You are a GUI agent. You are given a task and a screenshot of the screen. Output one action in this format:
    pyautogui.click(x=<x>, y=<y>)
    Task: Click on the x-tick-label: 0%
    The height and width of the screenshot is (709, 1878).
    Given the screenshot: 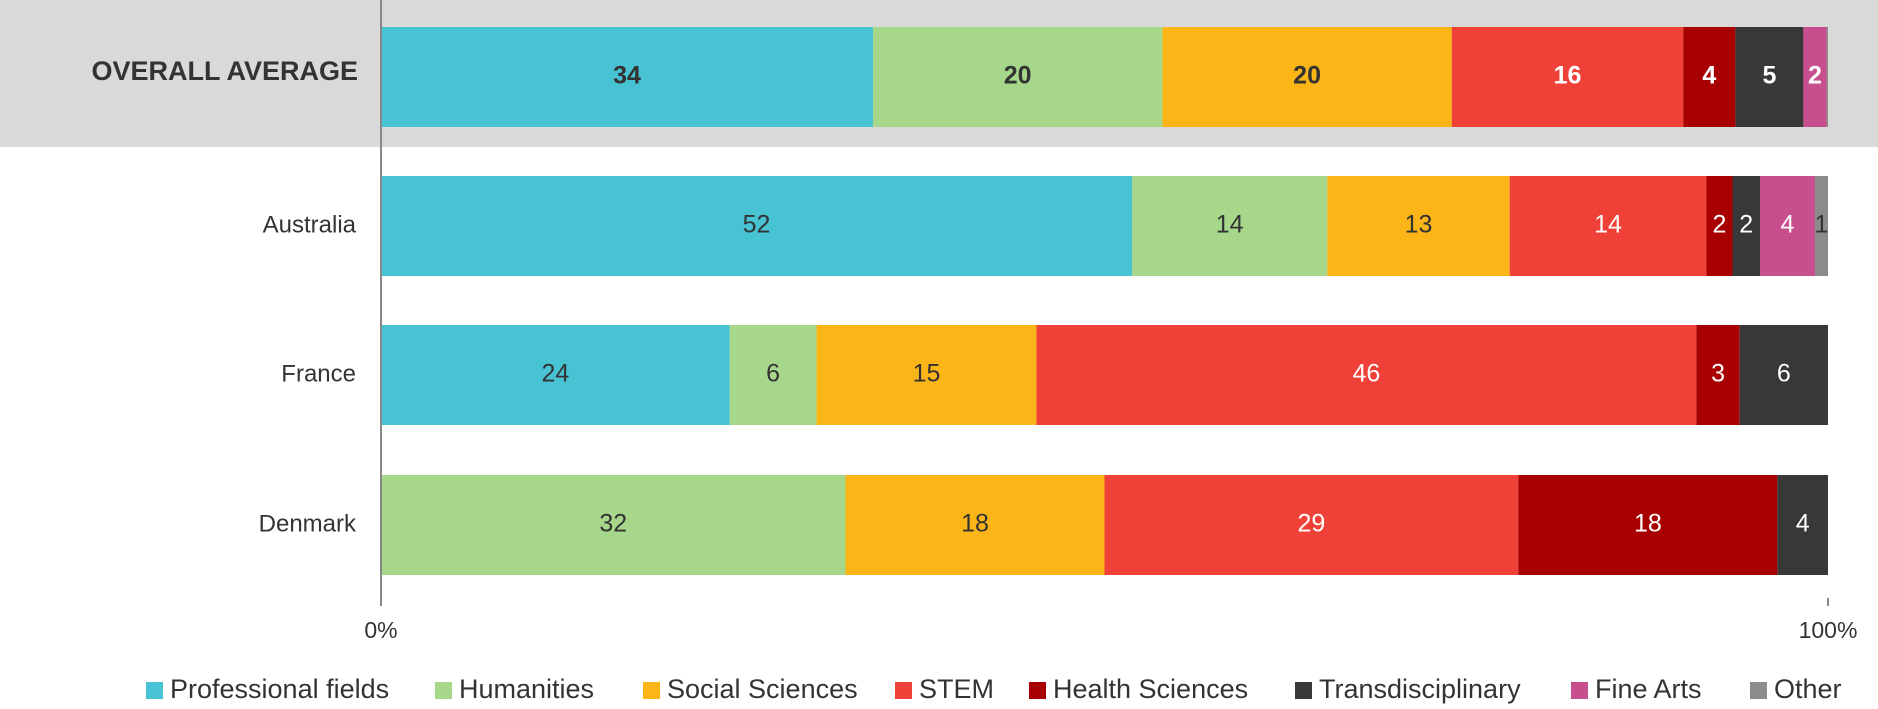 What is the action you would take?
    pyautogui.click(x=380, y=630)
    